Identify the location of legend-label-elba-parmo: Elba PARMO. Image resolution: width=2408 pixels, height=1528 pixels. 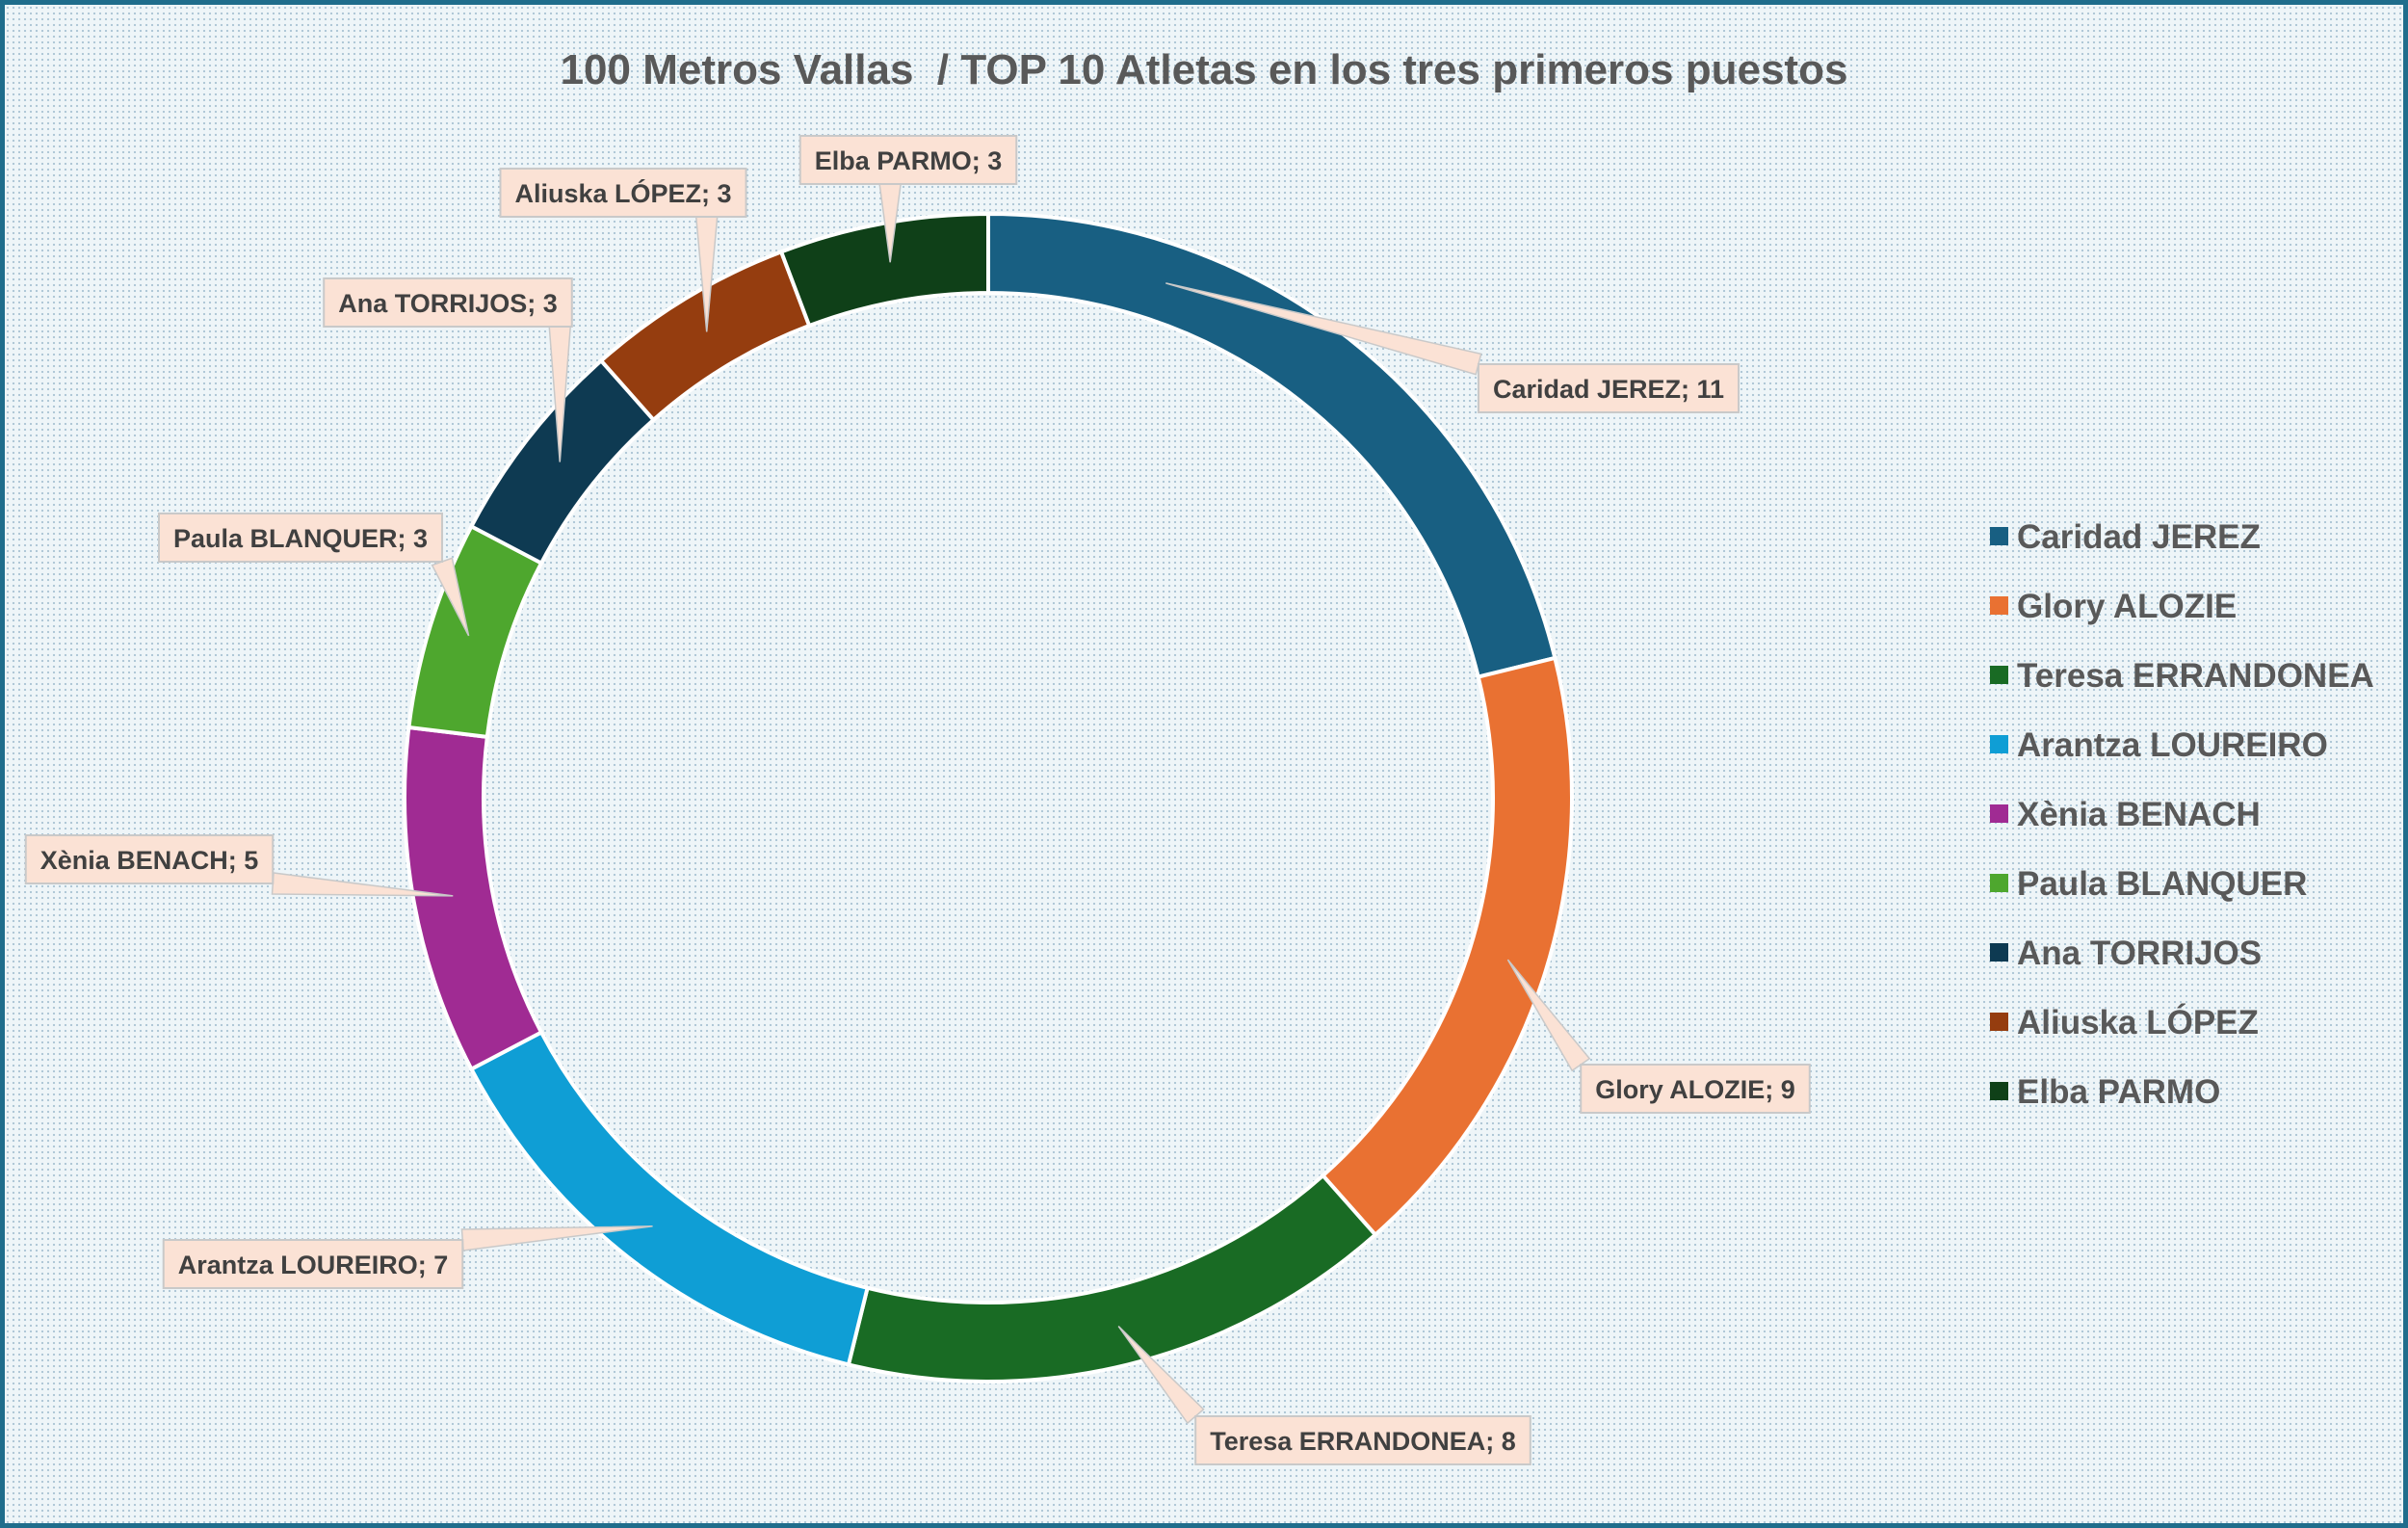
(2118, 1092).